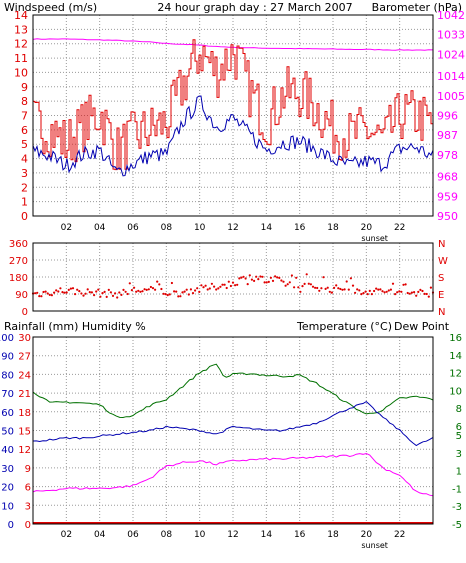  Describe the element at coordinates (7, 357) in the screenshot. I see `humidity-tick-label: 90` at that location.